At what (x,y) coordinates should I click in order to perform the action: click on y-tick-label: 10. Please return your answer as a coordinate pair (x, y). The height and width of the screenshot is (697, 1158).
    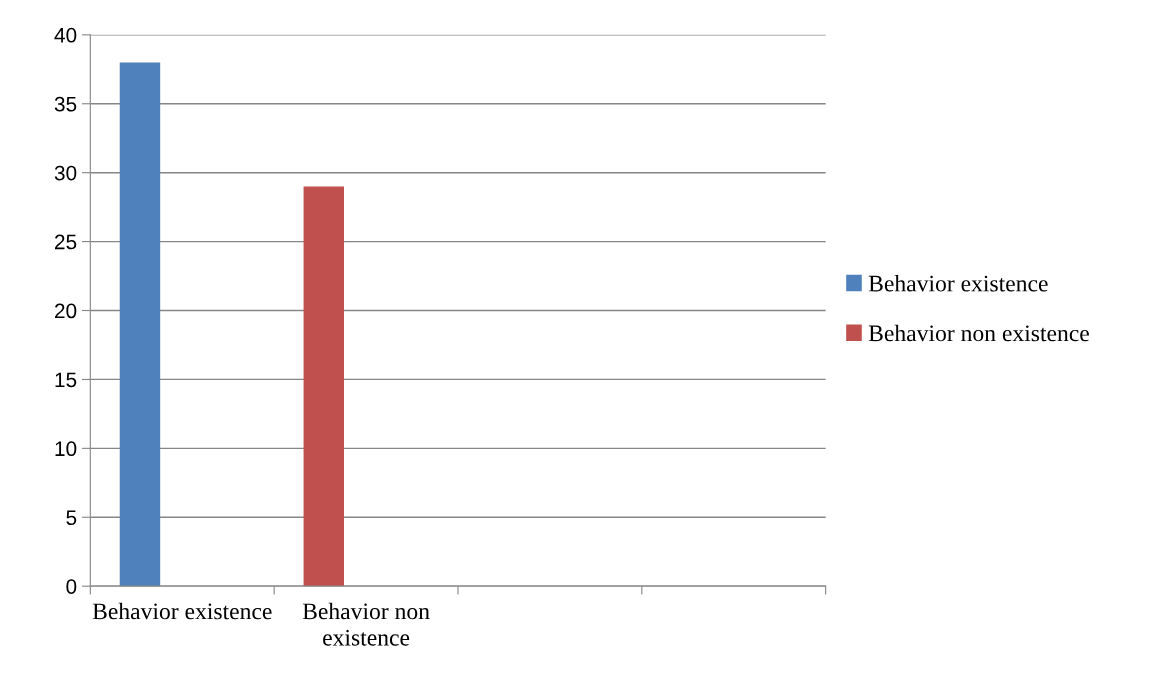
    Looking at the image, I should click on (66, 449).